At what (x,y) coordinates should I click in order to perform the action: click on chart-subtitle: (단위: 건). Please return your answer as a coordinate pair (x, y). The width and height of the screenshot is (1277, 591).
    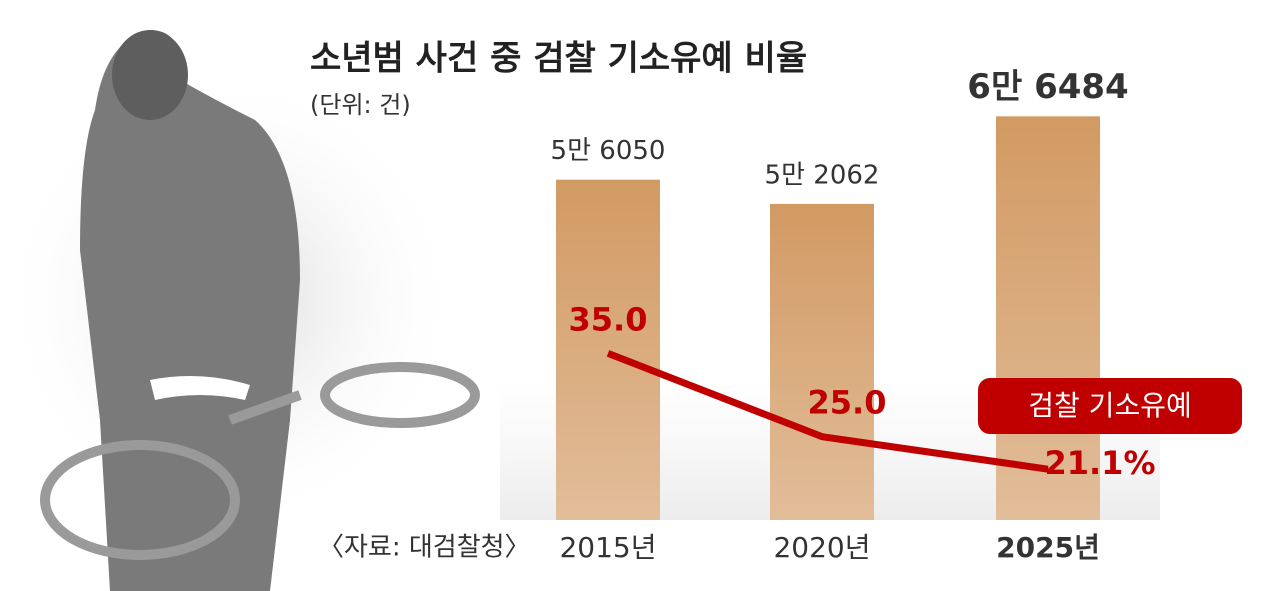
    Looking at the image, I should click on (360, 105).